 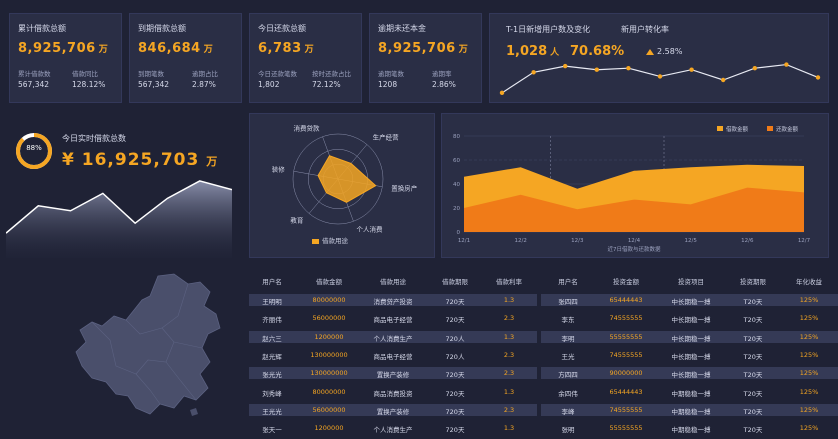 What do you see at coordinates (626, 391) in the screenshot?
I see `table-cell: 65444443` at bounding box center [626, 391].